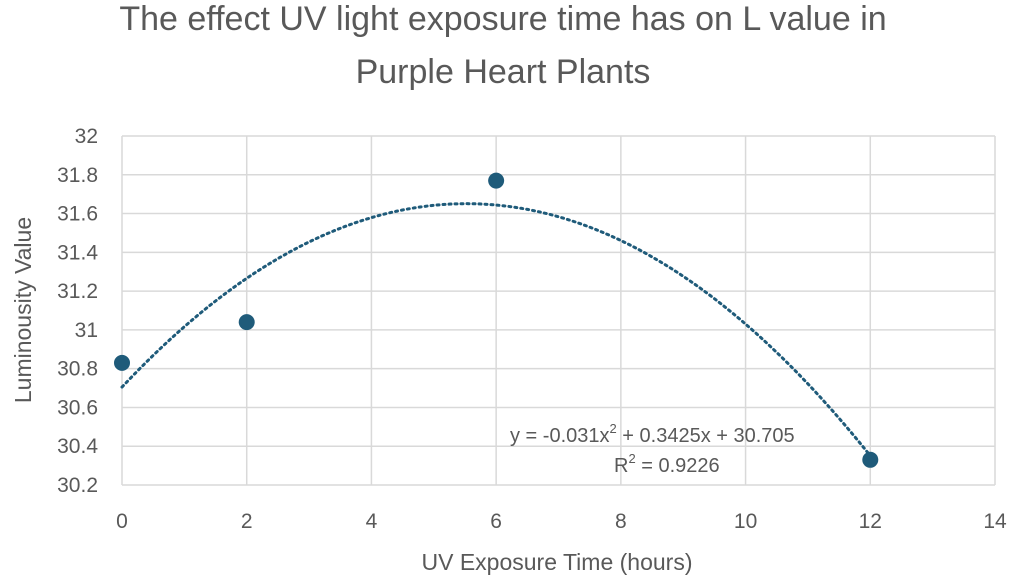 The image size is (1013, 585). What do you see at coordinates (995, 521) in the screenshot?
I see `x-tick-label: 14` at bounding box center [995, 521].